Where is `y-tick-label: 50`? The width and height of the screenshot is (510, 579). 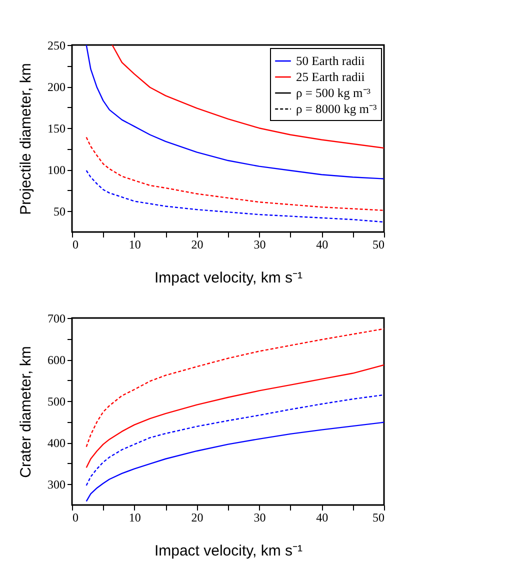
y-tick-label: 50 is located at coordinates (60, 211).